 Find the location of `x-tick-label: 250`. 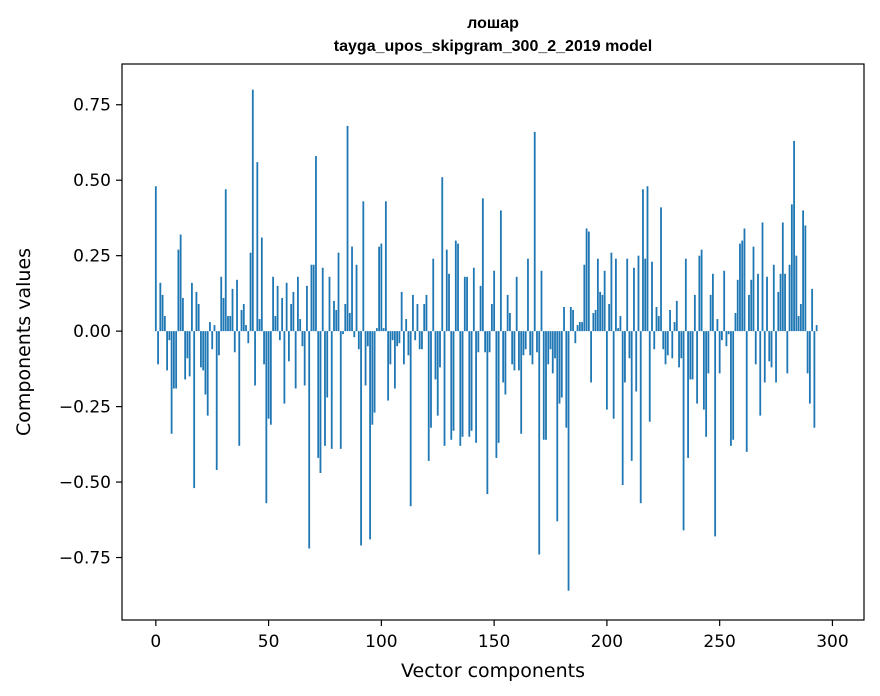

x-tick-label: 250 is located at coordinates (719, 642).